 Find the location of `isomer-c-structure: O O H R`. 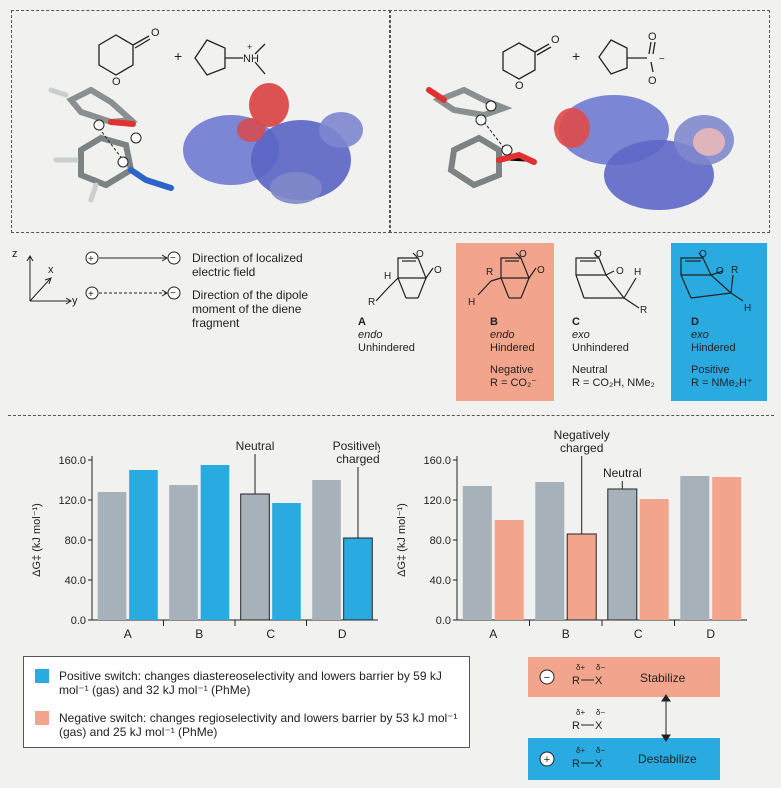

isomer-c-structure: O O H R is located at coordinates (611, 282).